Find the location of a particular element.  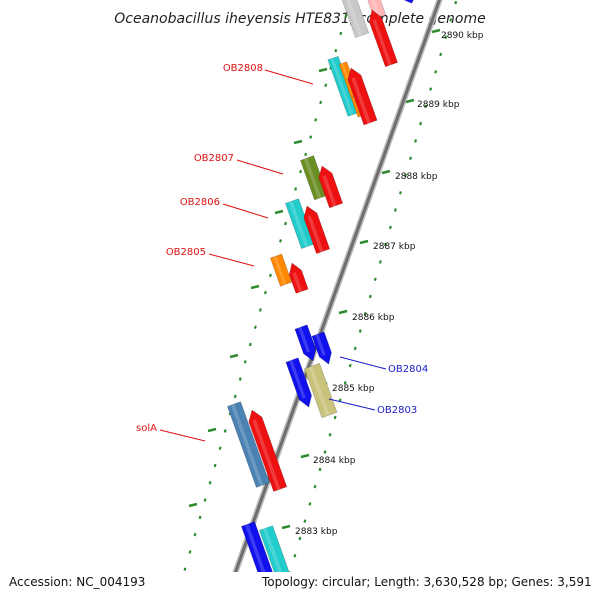

gene-cyan-ob2808-highlight is located at coordinates (342, 86).